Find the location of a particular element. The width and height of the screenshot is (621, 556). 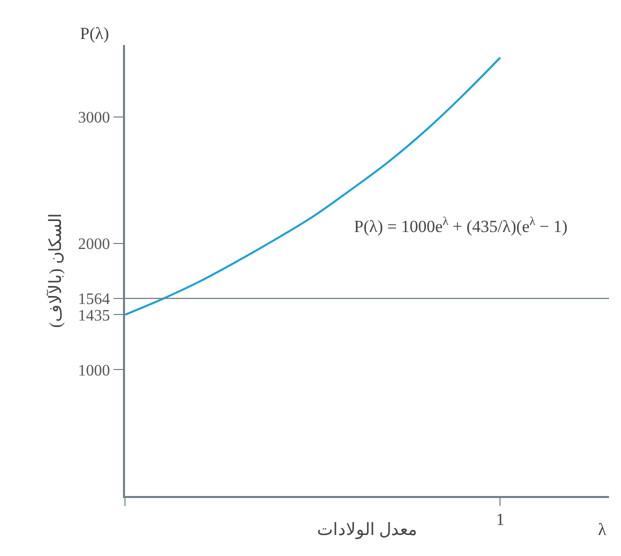

y-tick-label: 3000 is located at coordinates (94, 118).